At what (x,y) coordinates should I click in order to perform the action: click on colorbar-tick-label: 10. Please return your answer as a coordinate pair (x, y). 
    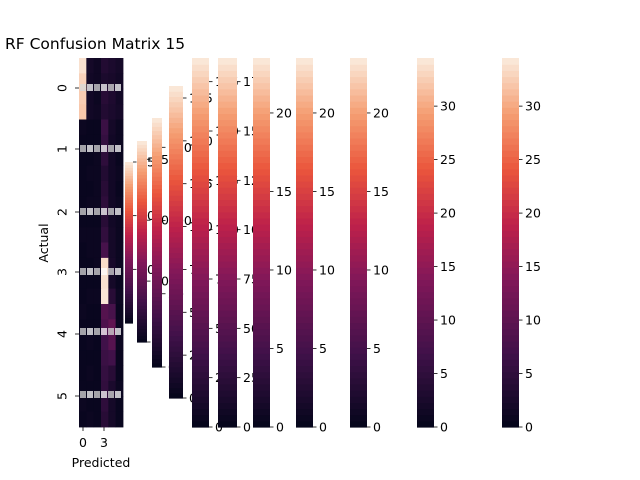
    Looking at the image, I should click on (327, 269).